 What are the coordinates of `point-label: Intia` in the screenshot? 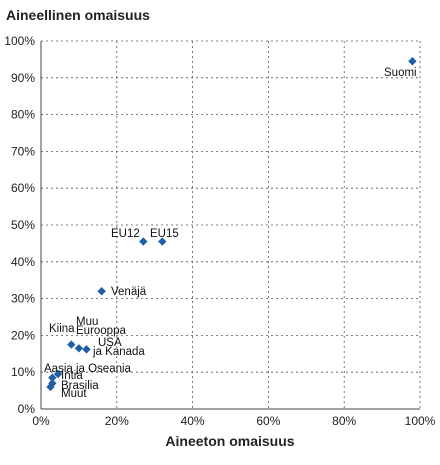 It's located at (72, 376).